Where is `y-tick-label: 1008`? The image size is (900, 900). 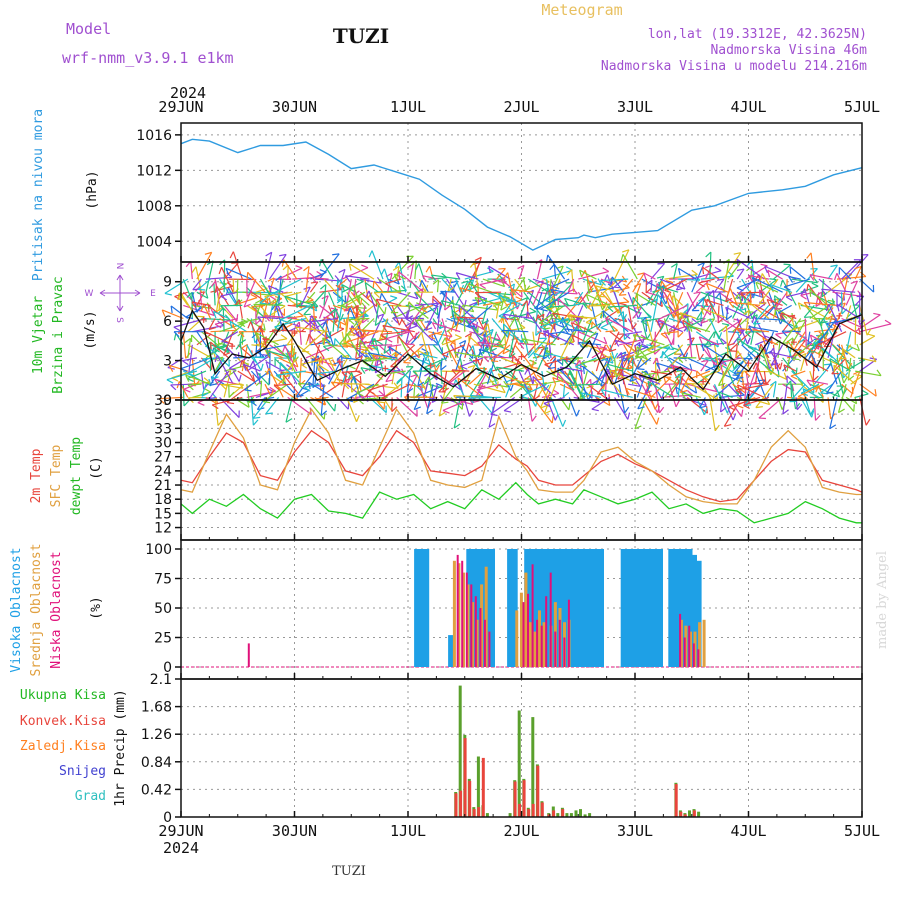
y-tick-label: 1008 is located at coordinates (154, 207).